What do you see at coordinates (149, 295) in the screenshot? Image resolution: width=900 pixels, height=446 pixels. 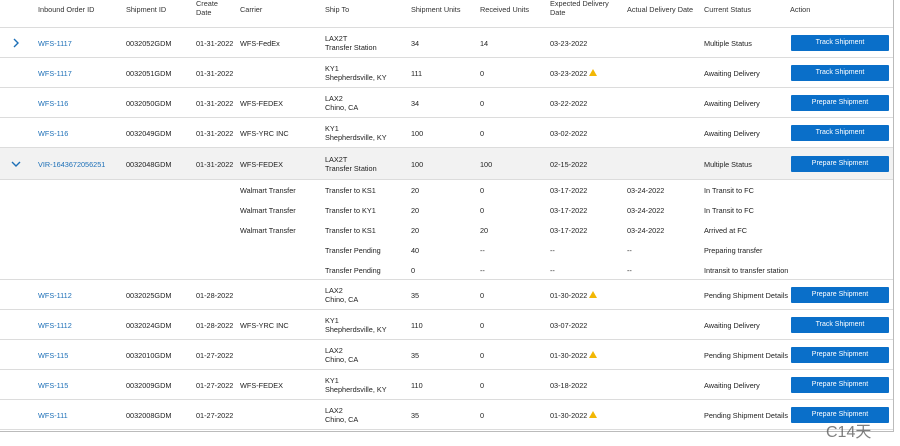 I see `shipment-id: 0032025GDM` at bounding box center [149, 295].